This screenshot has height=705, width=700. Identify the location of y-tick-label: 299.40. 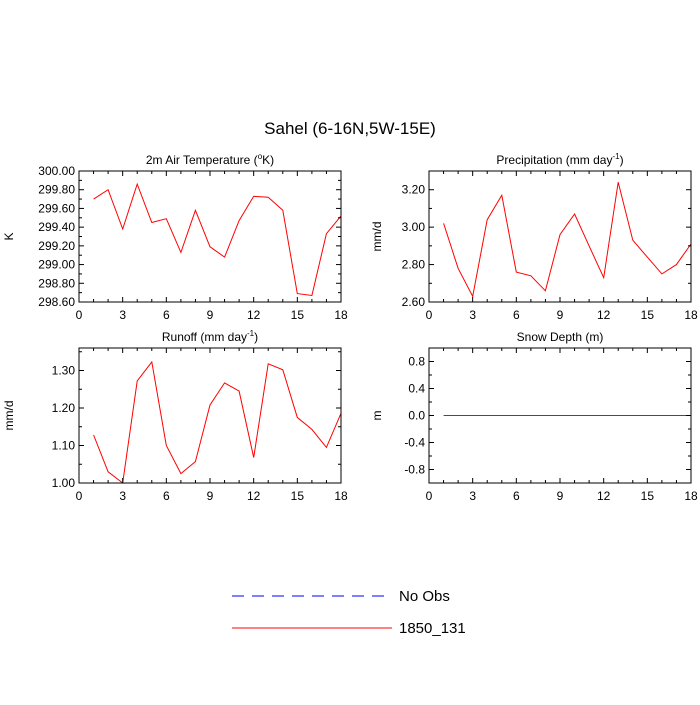
(56, 227).